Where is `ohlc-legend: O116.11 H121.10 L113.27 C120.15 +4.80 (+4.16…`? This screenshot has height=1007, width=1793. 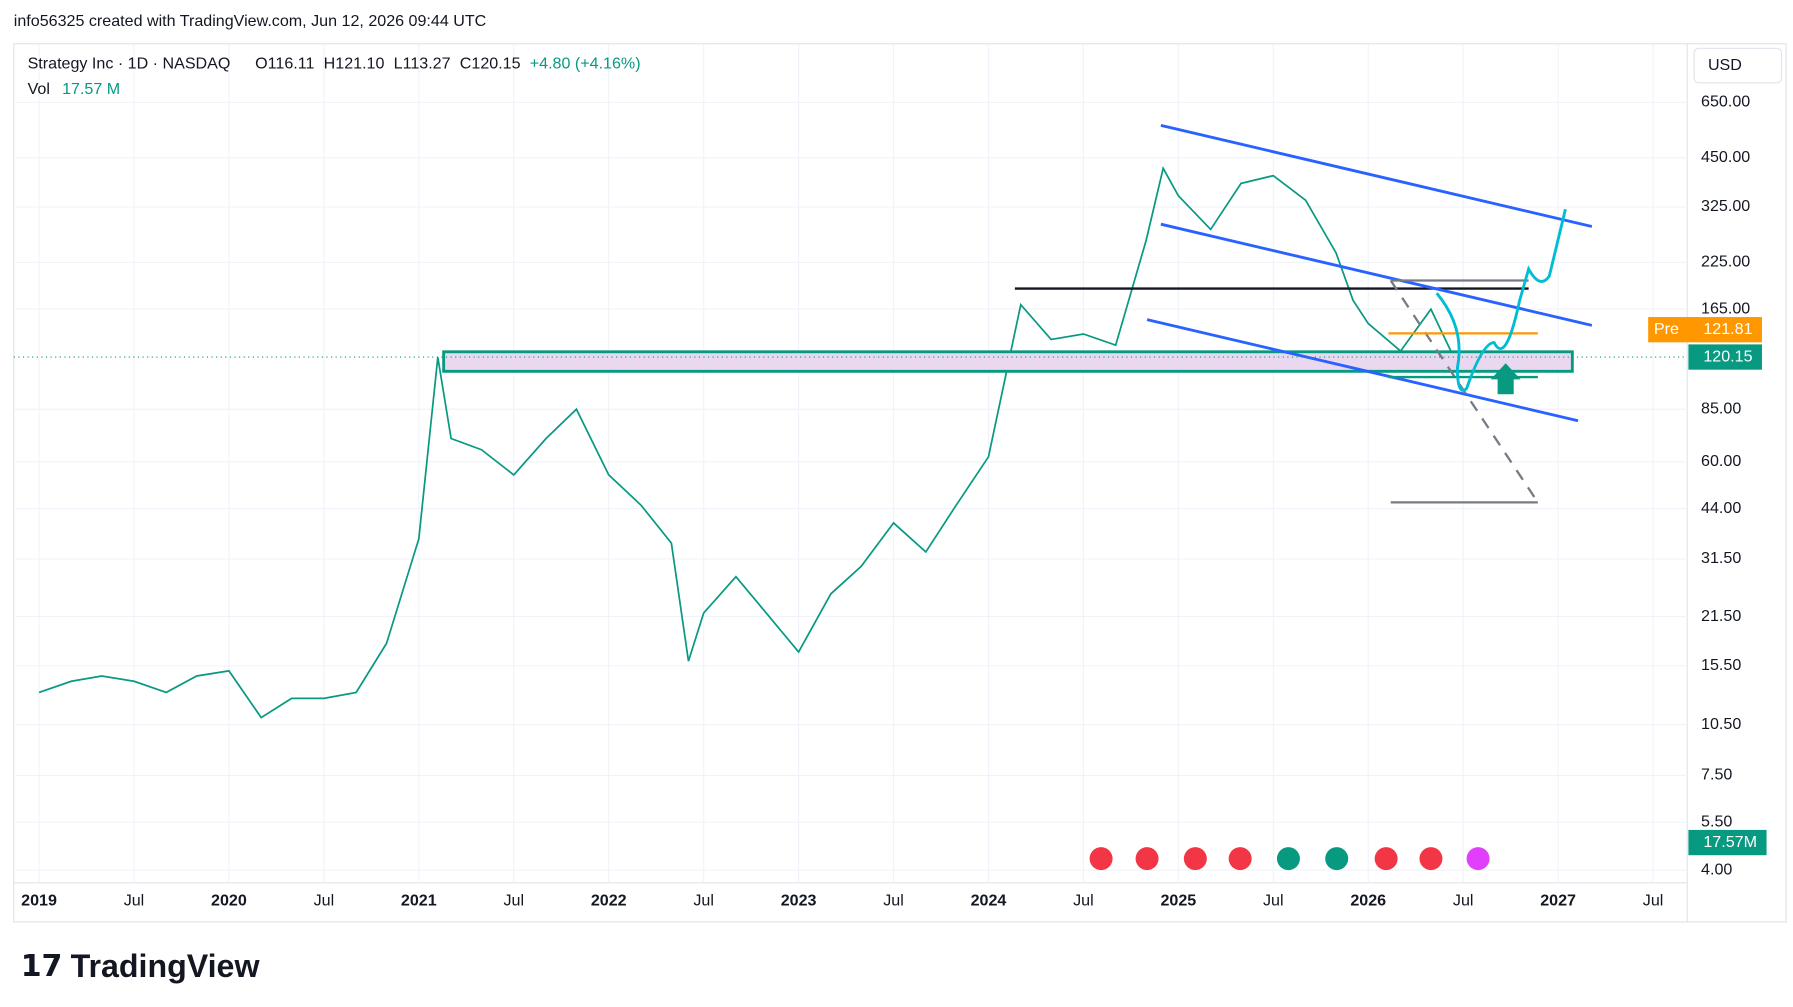 ohlc-legend: O116.11 H121.10 L113.27 C120.15 +4.80 (+4.16… is located at coordinates (447, 64).